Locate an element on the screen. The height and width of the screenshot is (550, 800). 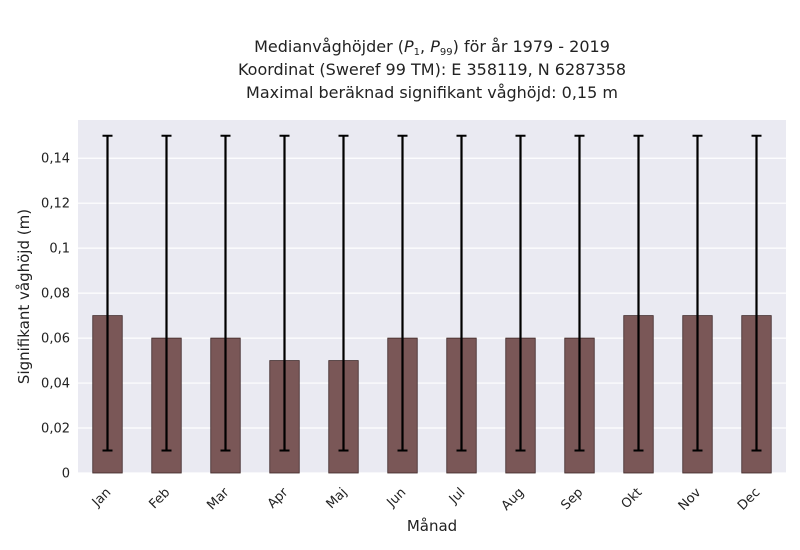
x-tick-label: Mar is located at coordinates (218, 499).